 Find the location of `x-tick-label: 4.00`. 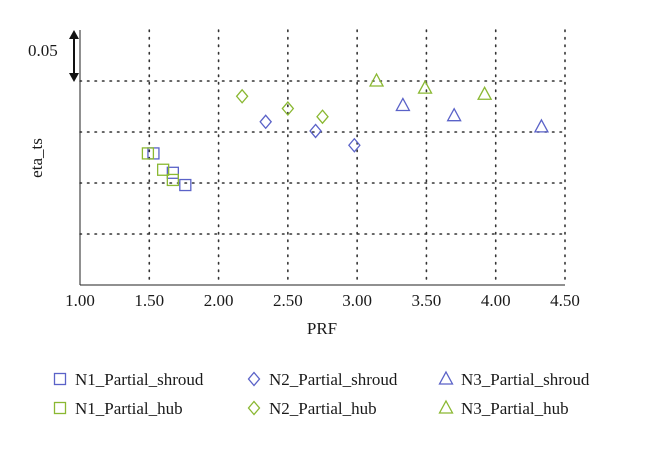

x-tick-label: 4.00 is located at coordinates (496, 300).